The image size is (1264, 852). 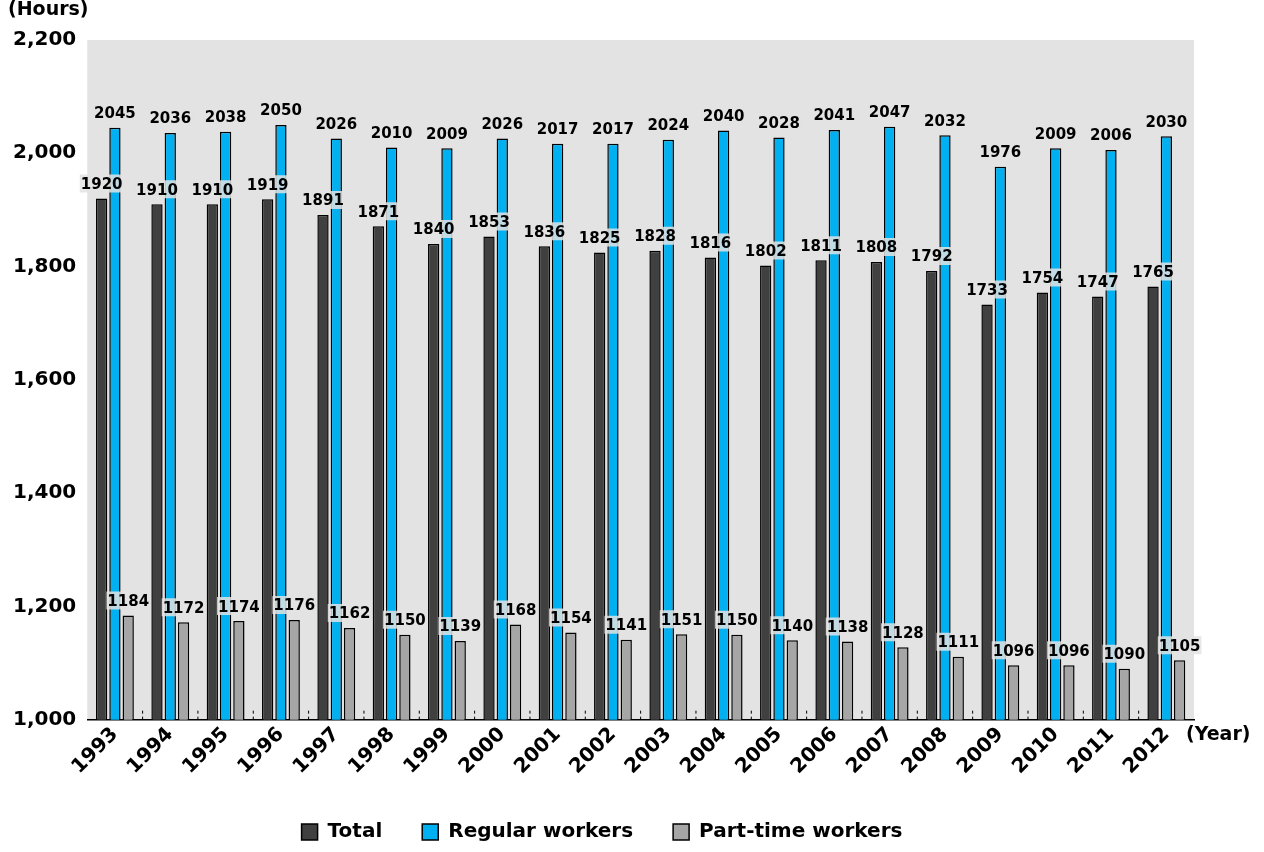 I want to click on data-label: 1139, so click(x=460, y=626).